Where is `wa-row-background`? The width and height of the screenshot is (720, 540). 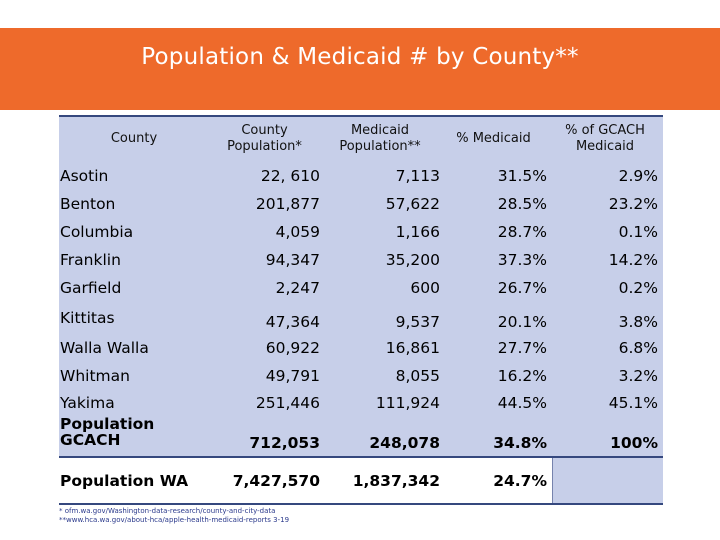
wa-row-background is located at coordinates (305, 480).